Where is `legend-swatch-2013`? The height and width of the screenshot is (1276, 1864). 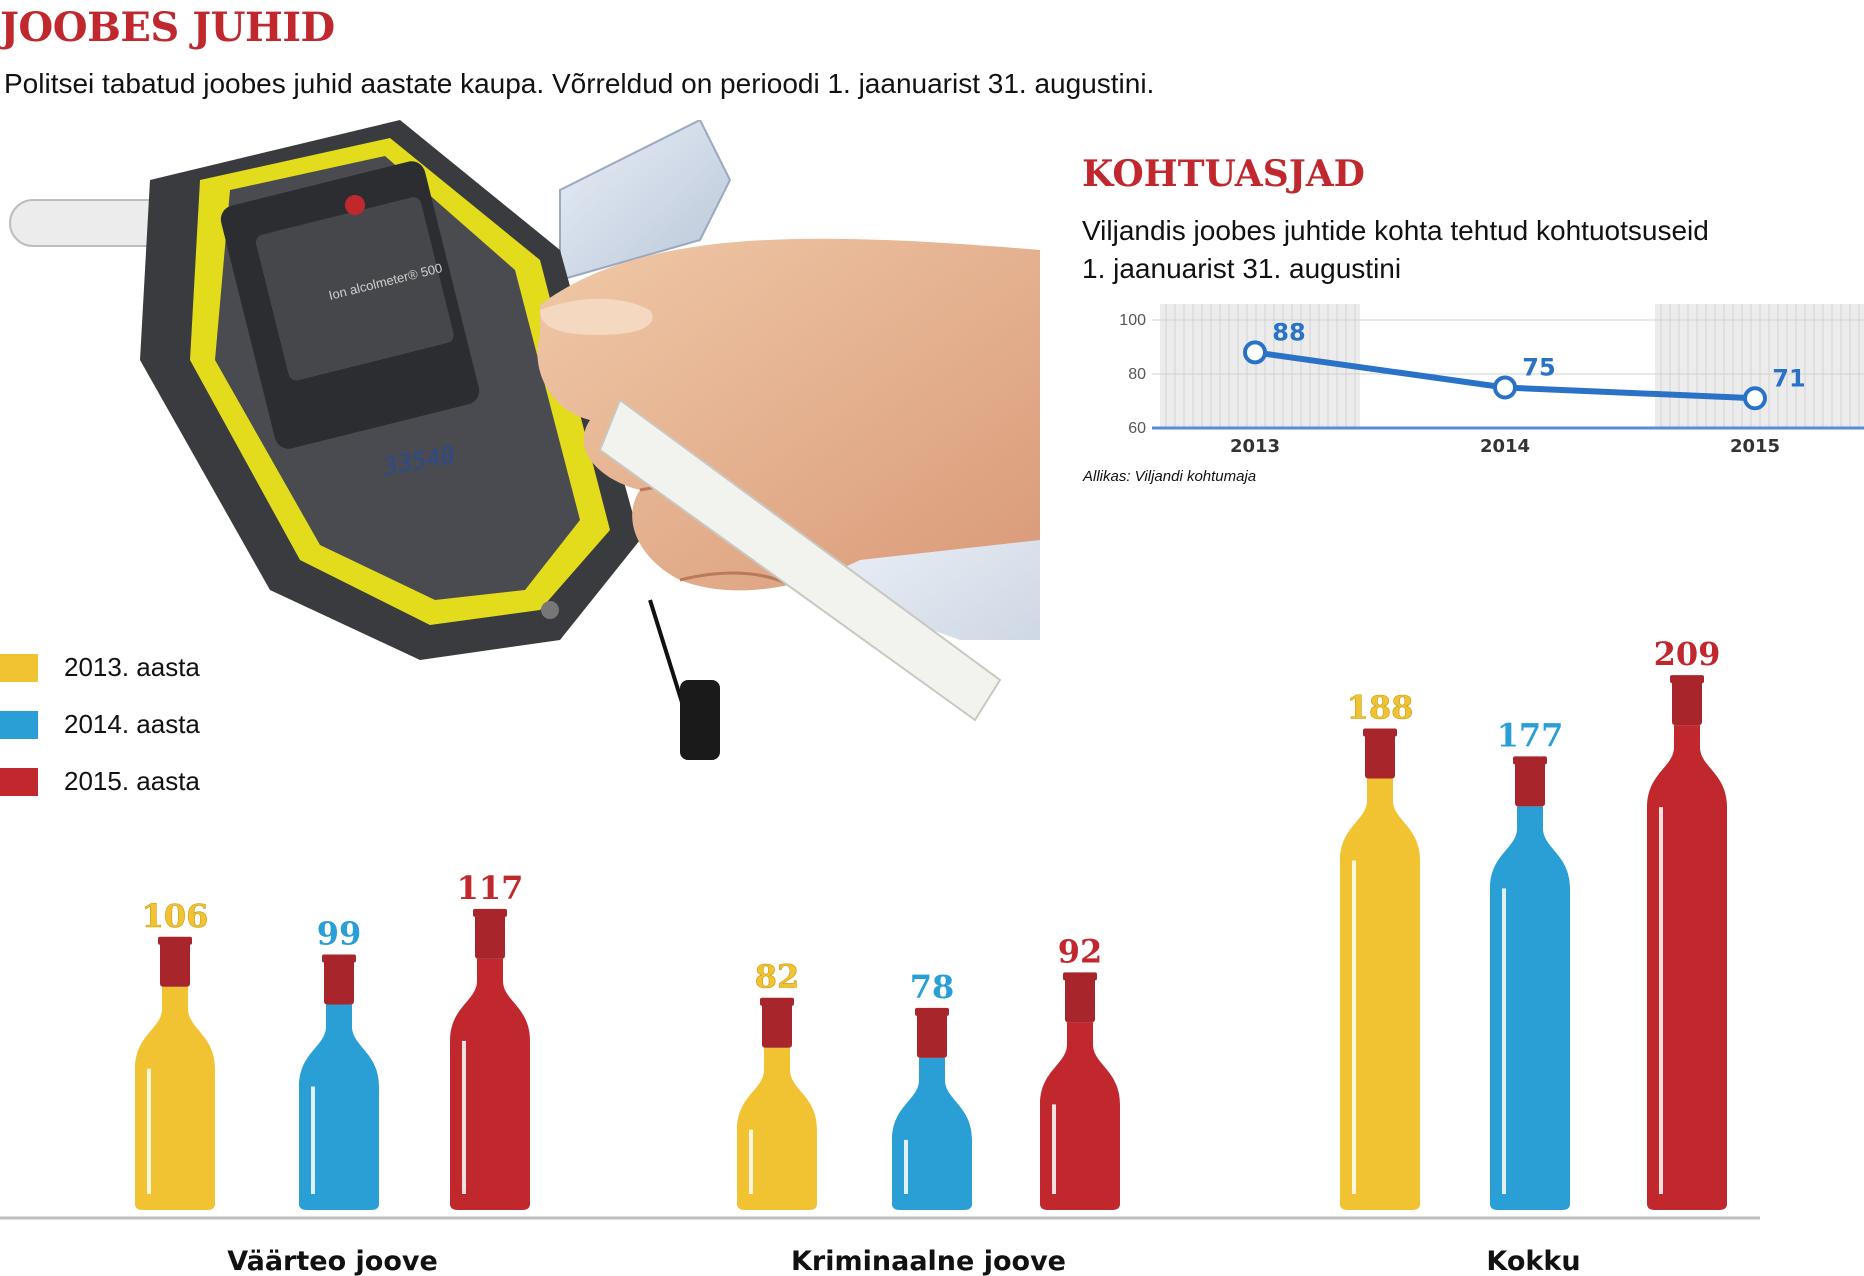 legend-swatch-2013 is located at coordinates (19, 668).